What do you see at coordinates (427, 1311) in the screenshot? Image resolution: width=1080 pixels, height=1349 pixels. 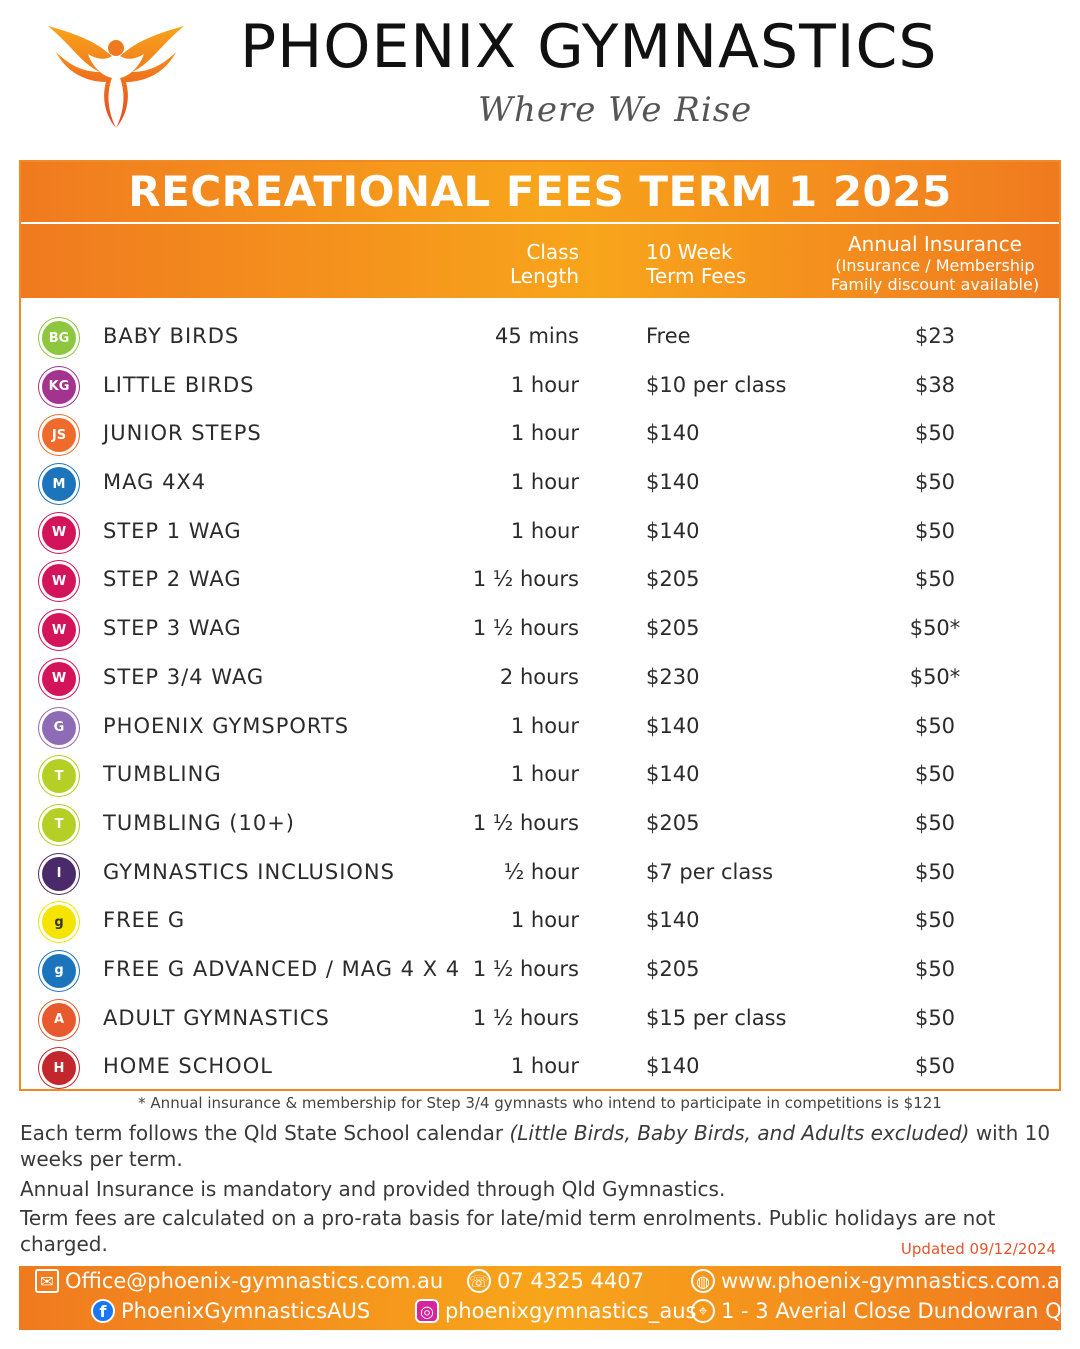 I see `instagram-icon: ◎` at bounding box center [427, 1311].